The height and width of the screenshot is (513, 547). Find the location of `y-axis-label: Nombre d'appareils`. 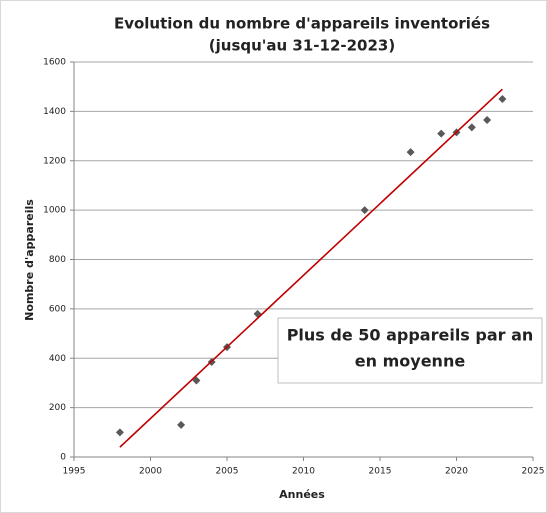

y-axis-label: Nombre d'appareils is located at coordinates (29, 260).